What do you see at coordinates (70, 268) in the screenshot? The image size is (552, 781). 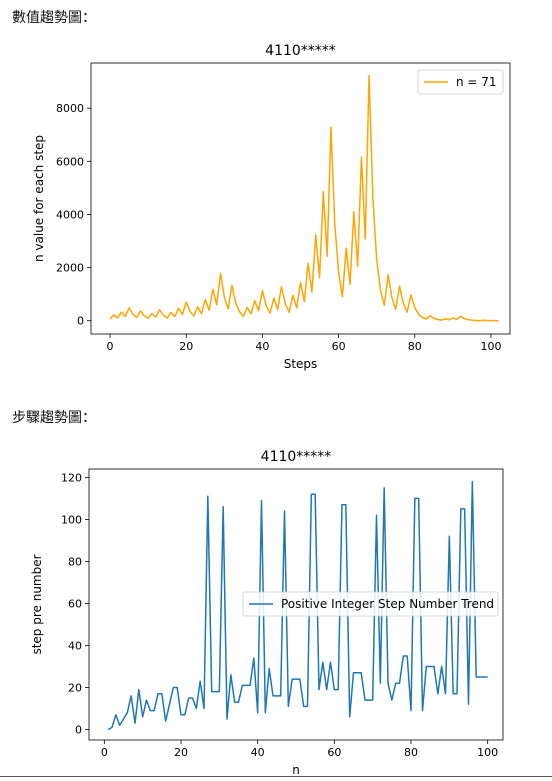 I see `y-tick-label: 2000` at bounding box center [70, 268].